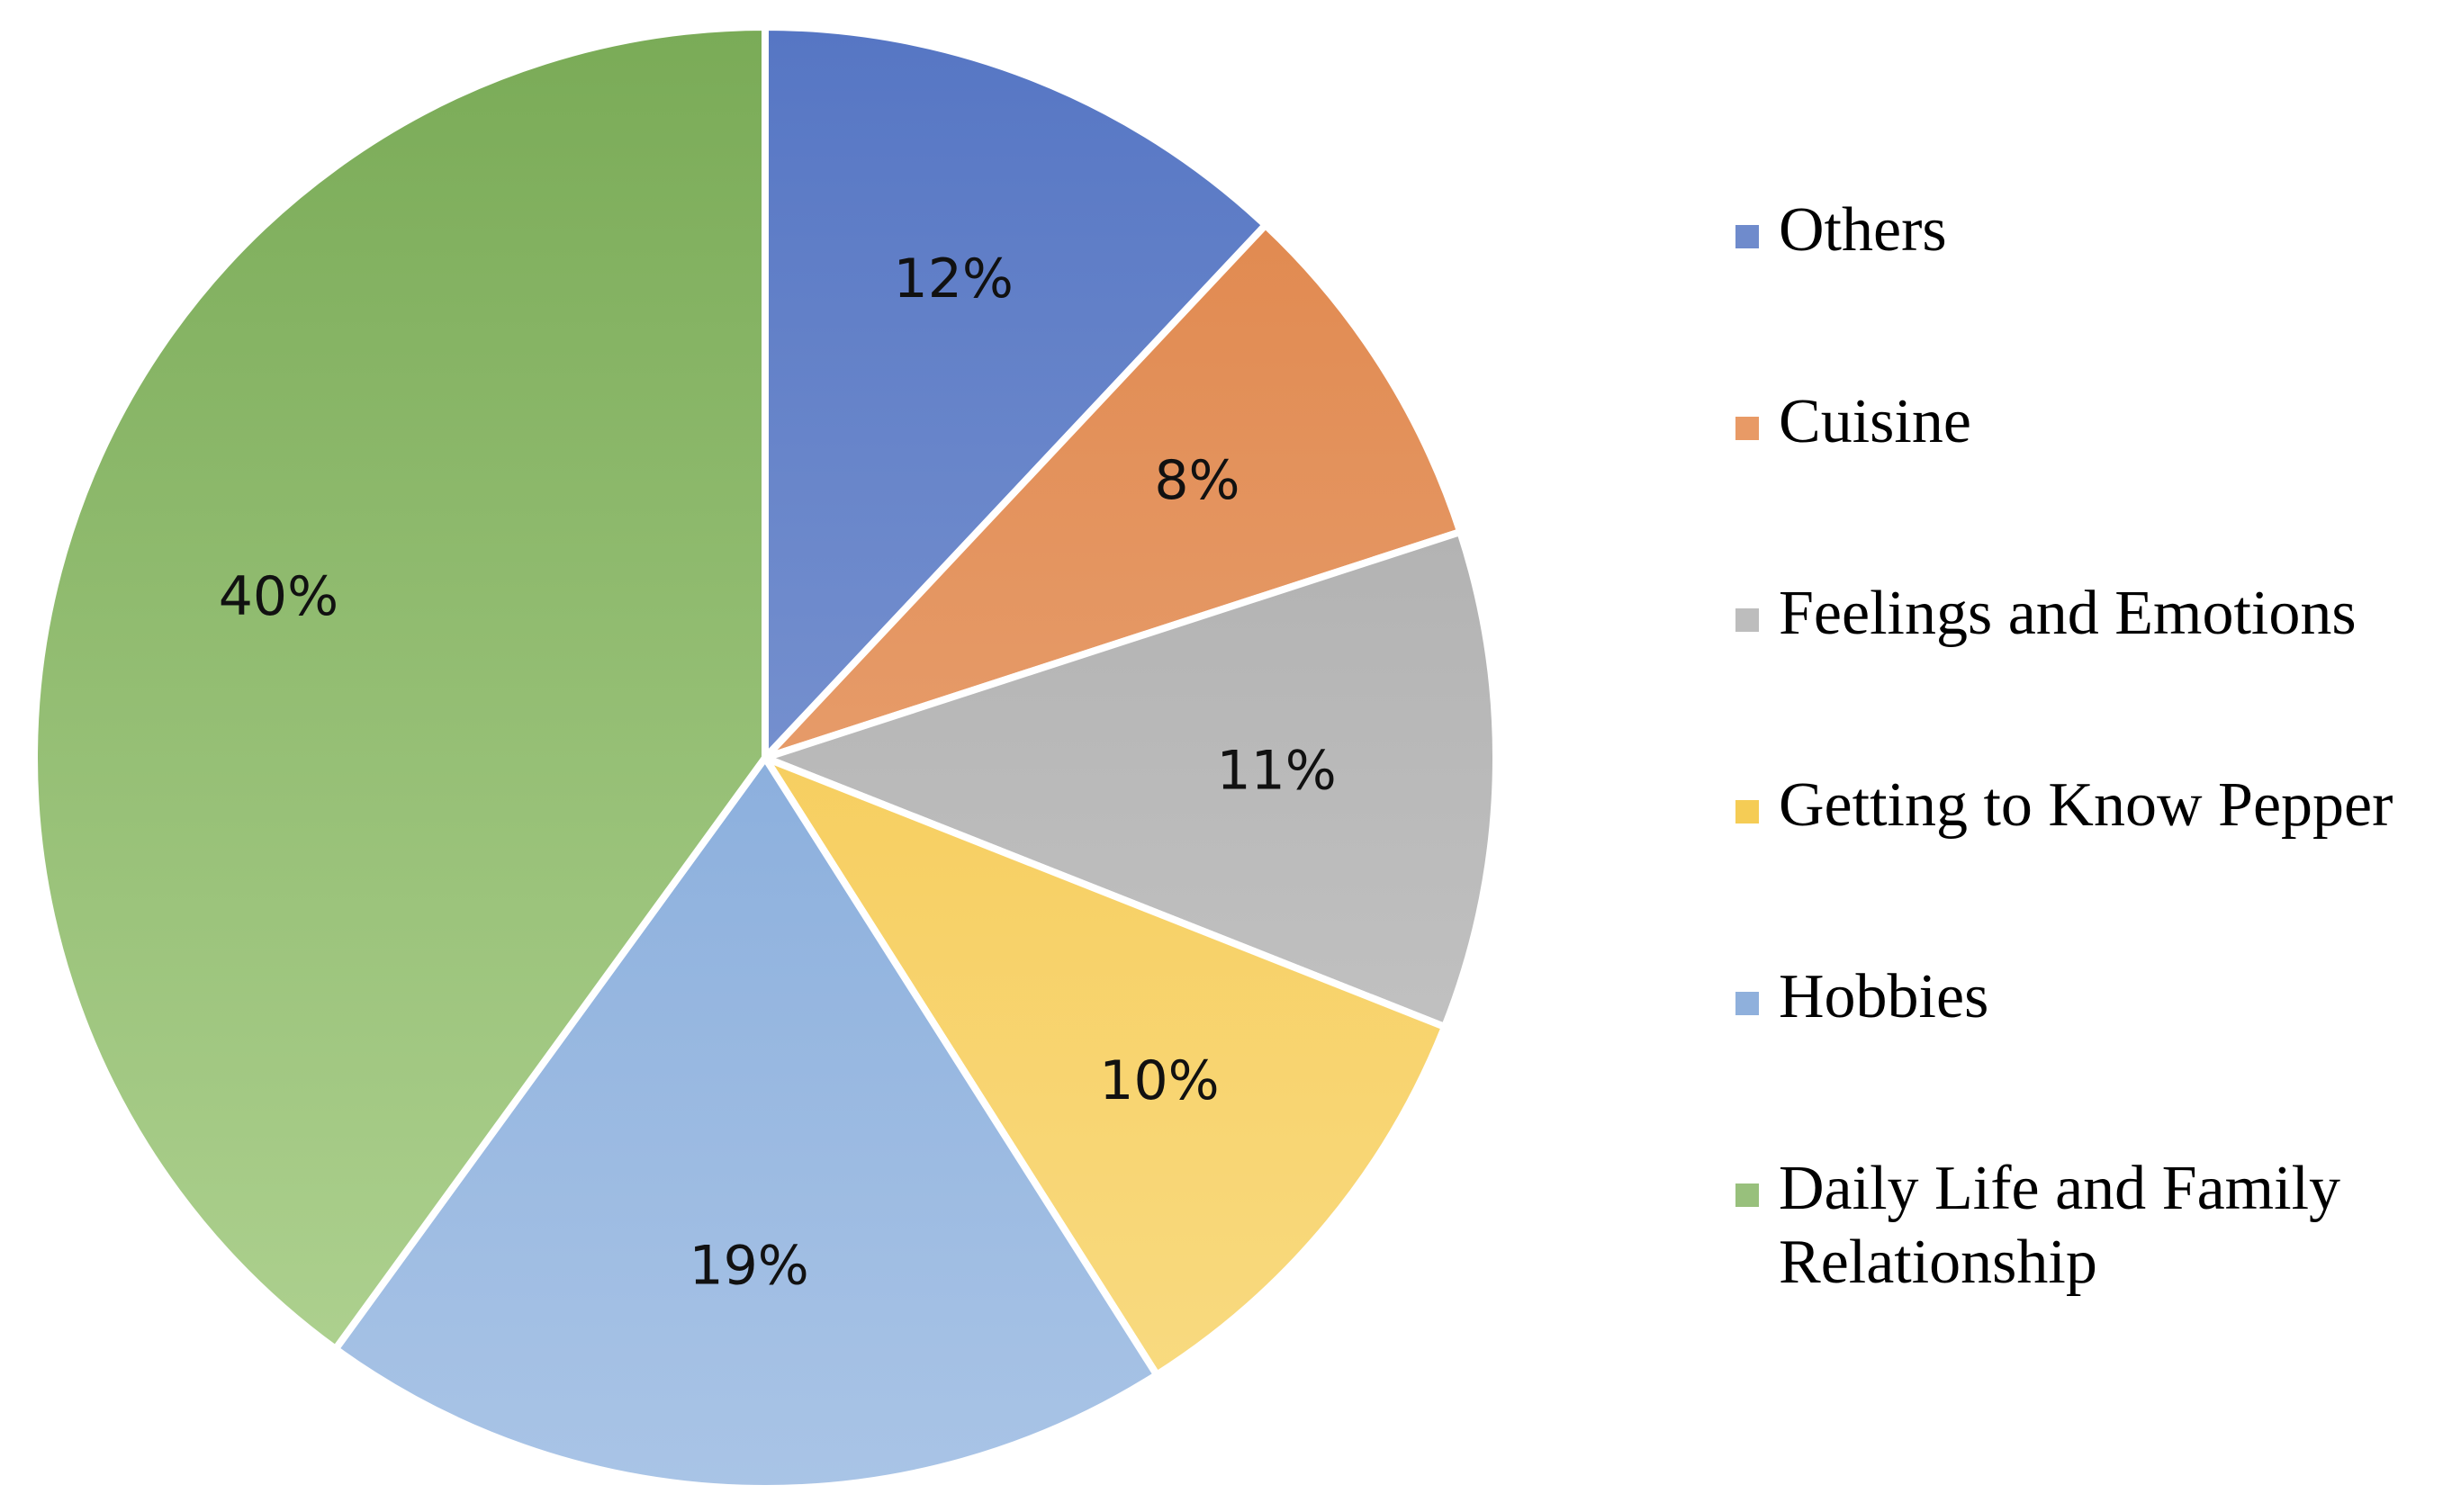  Describe the element at coordinates (1131, 779) in the screenshot. I see `pie-slice-feelings-and-emotions` at that location.